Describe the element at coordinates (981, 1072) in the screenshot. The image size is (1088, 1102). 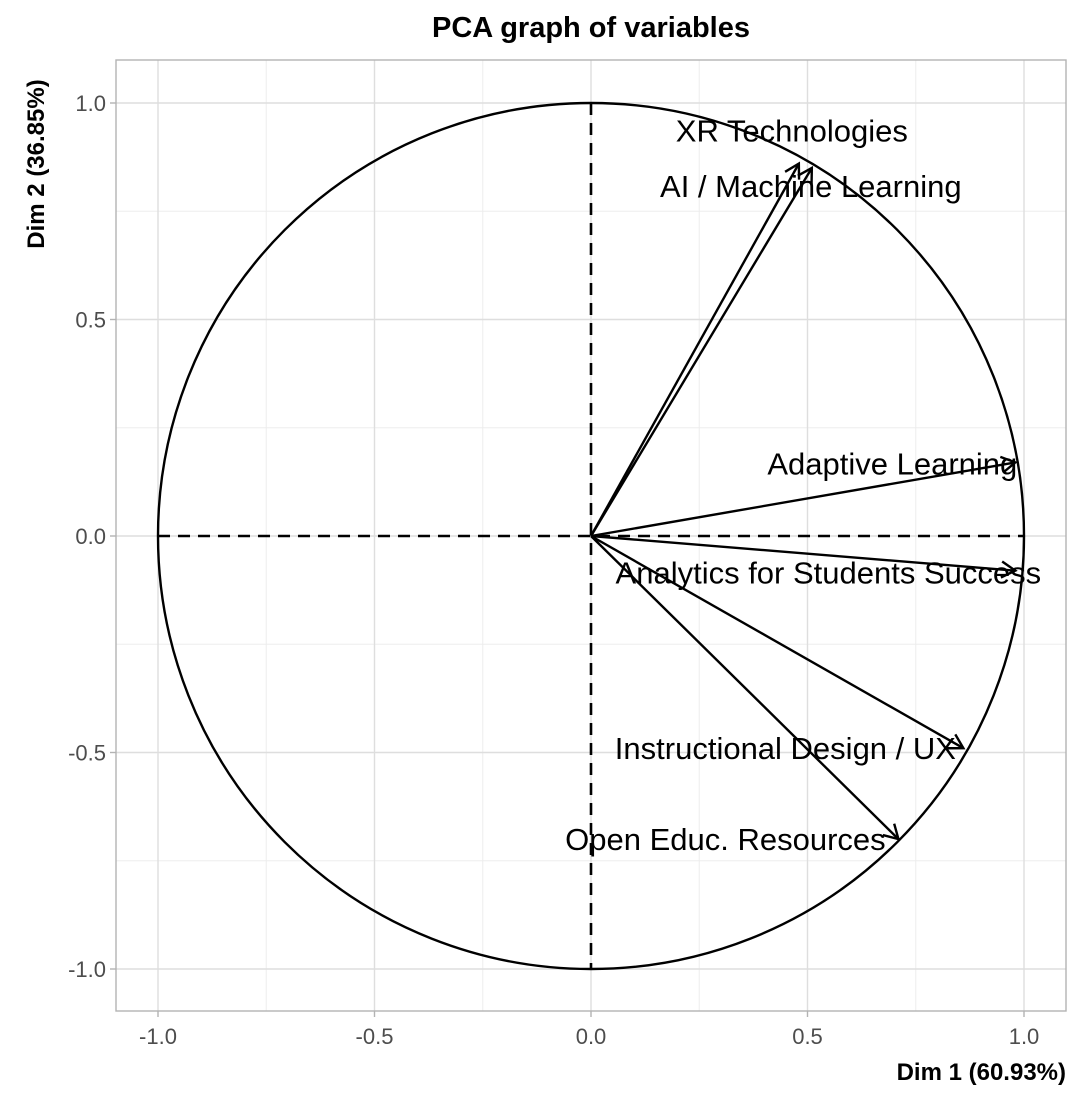
I see `x-axis-title: Dim 1 (60.93%)` at that location.